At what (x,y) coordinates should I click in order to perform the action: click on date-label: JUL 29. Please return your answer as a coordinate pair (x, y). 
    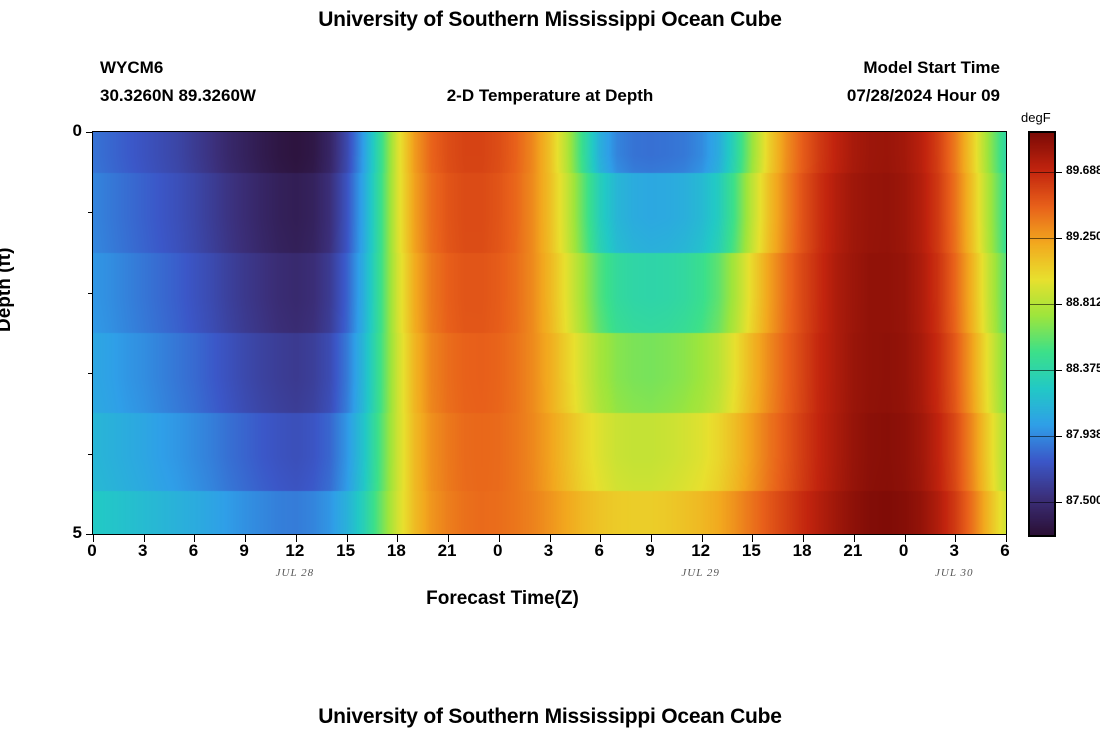
    Looking at the image, I should click on (700, 573).